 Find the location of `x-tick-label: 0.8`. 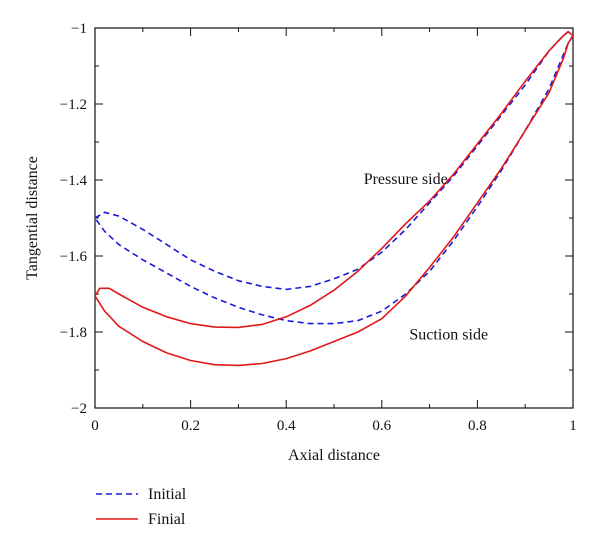

x-tick-label: 0.8 is located at coordinates (477, 426).